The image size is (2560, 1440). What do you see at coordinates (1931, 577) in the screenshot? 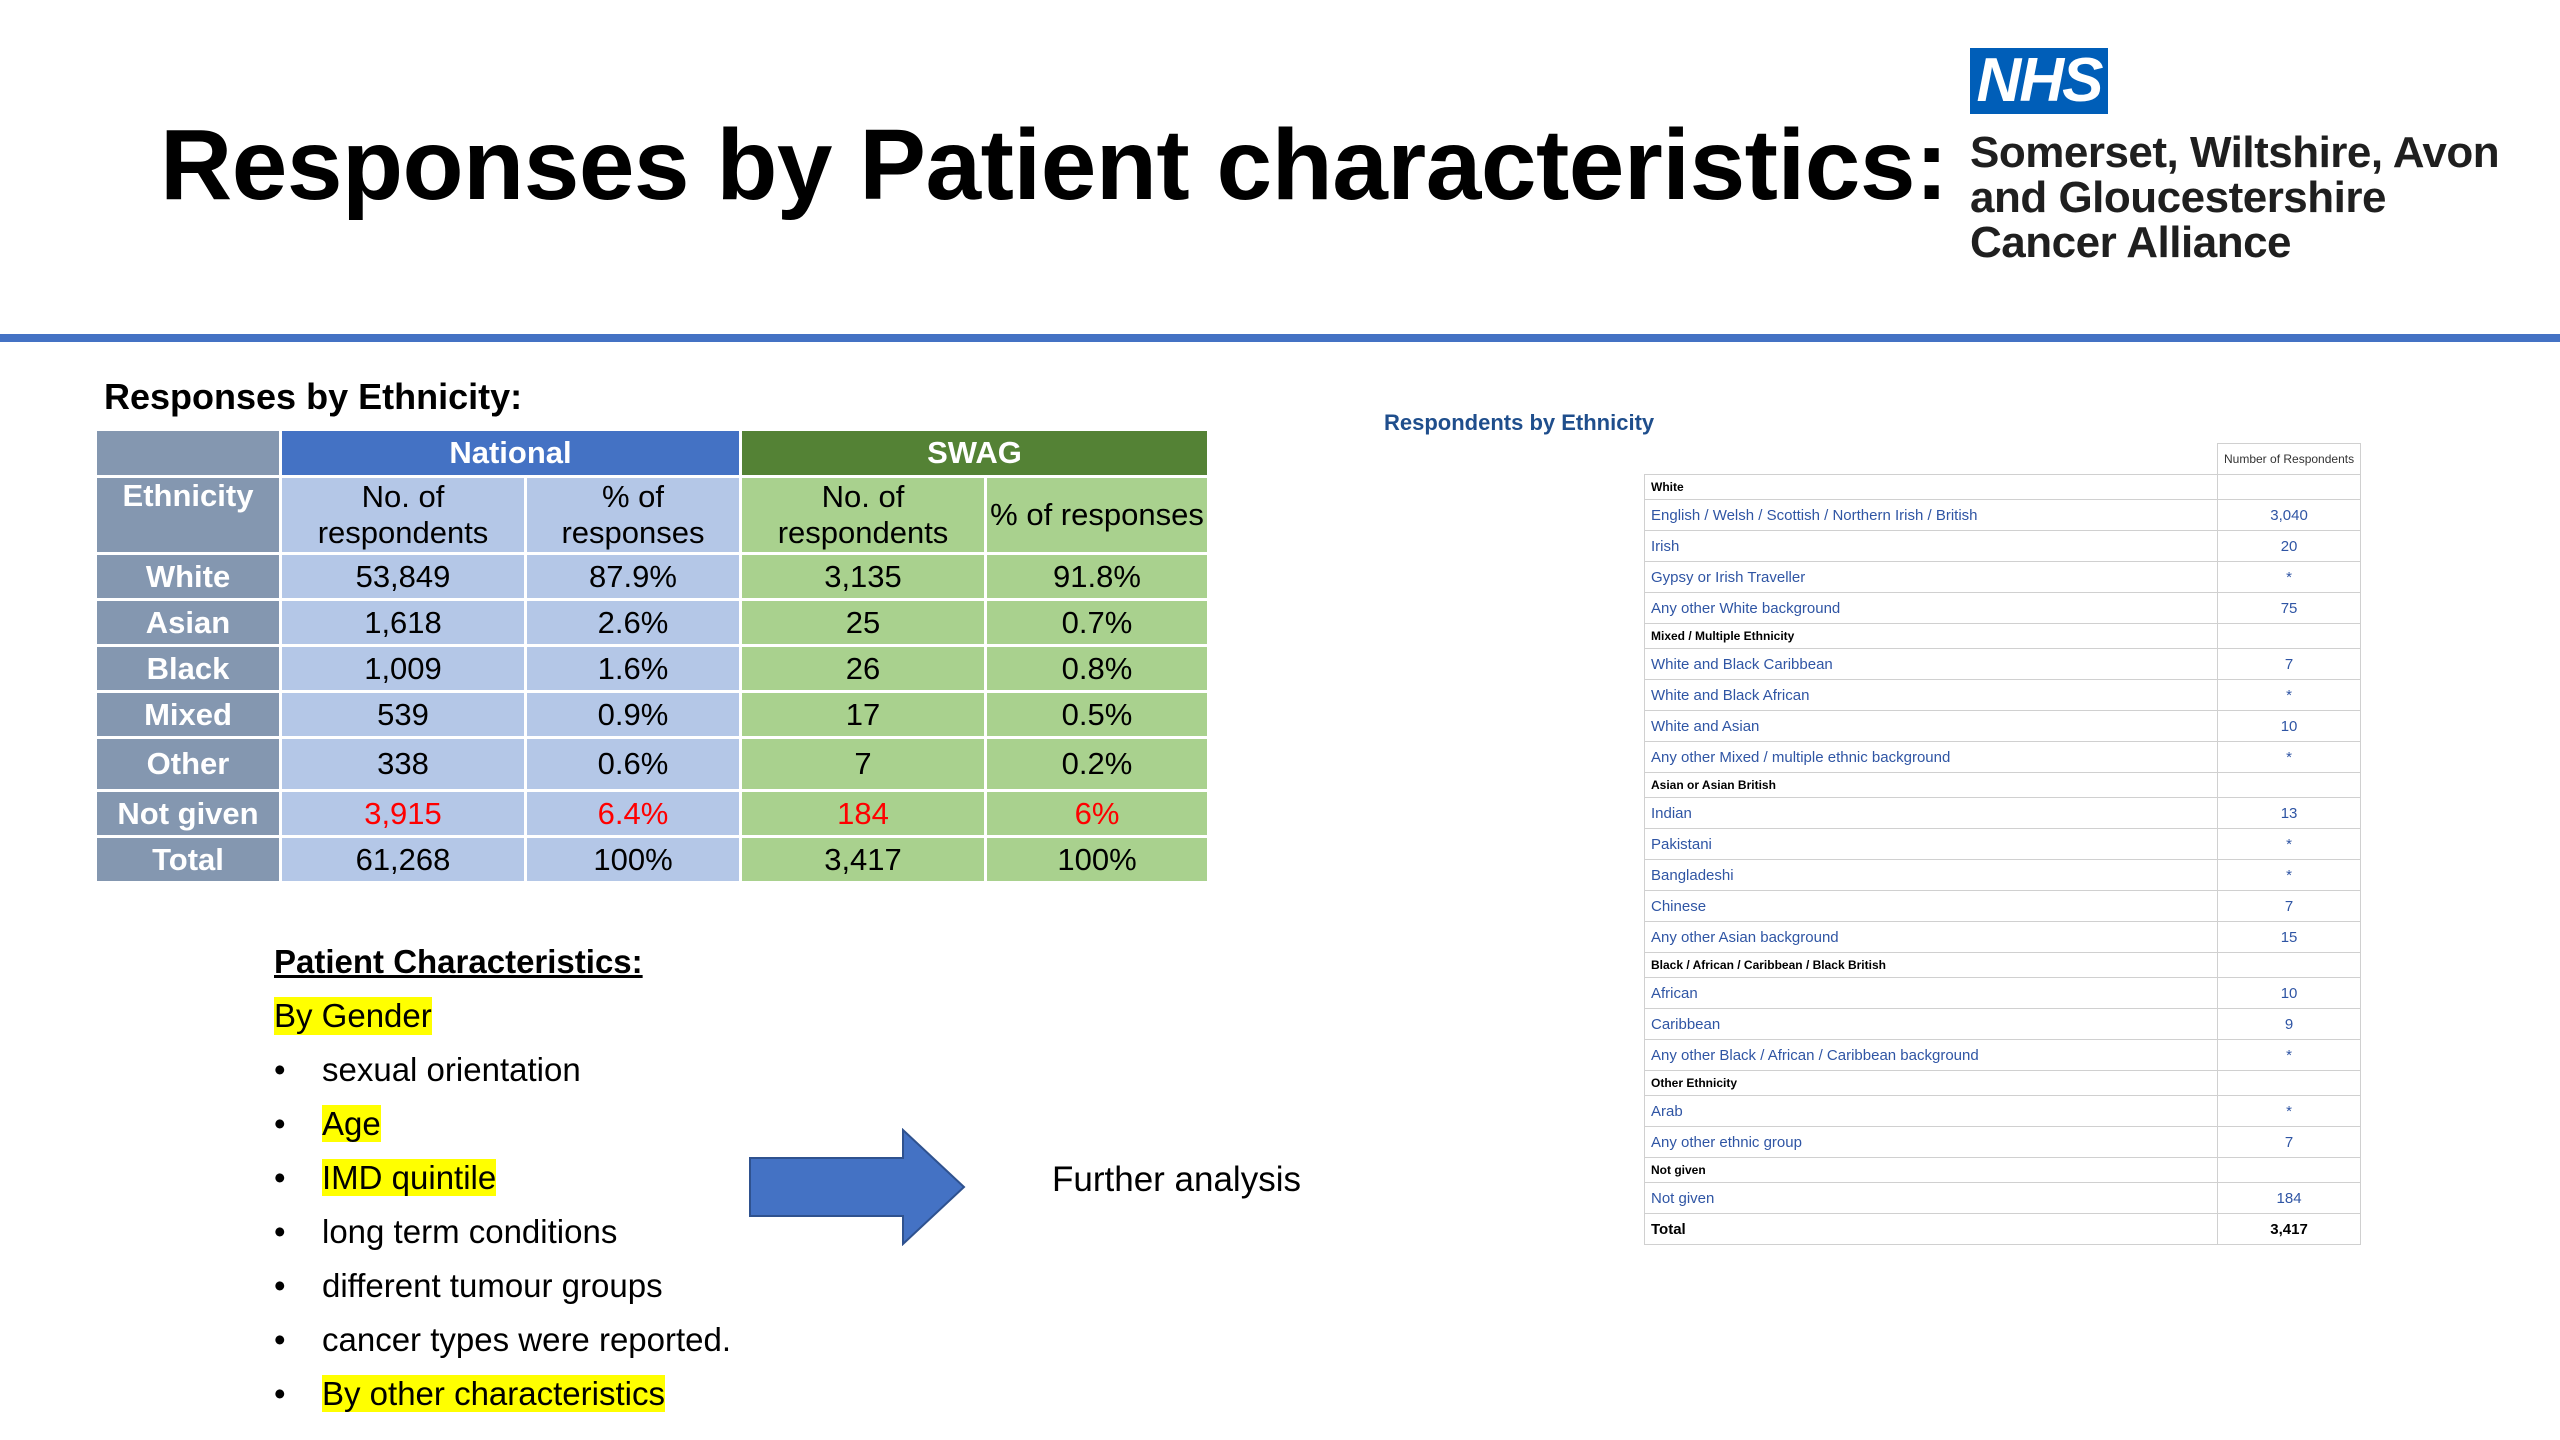
I see `respondents-row-label: Gypsy or Irish Traveller` at bounding box center [1931, 577].